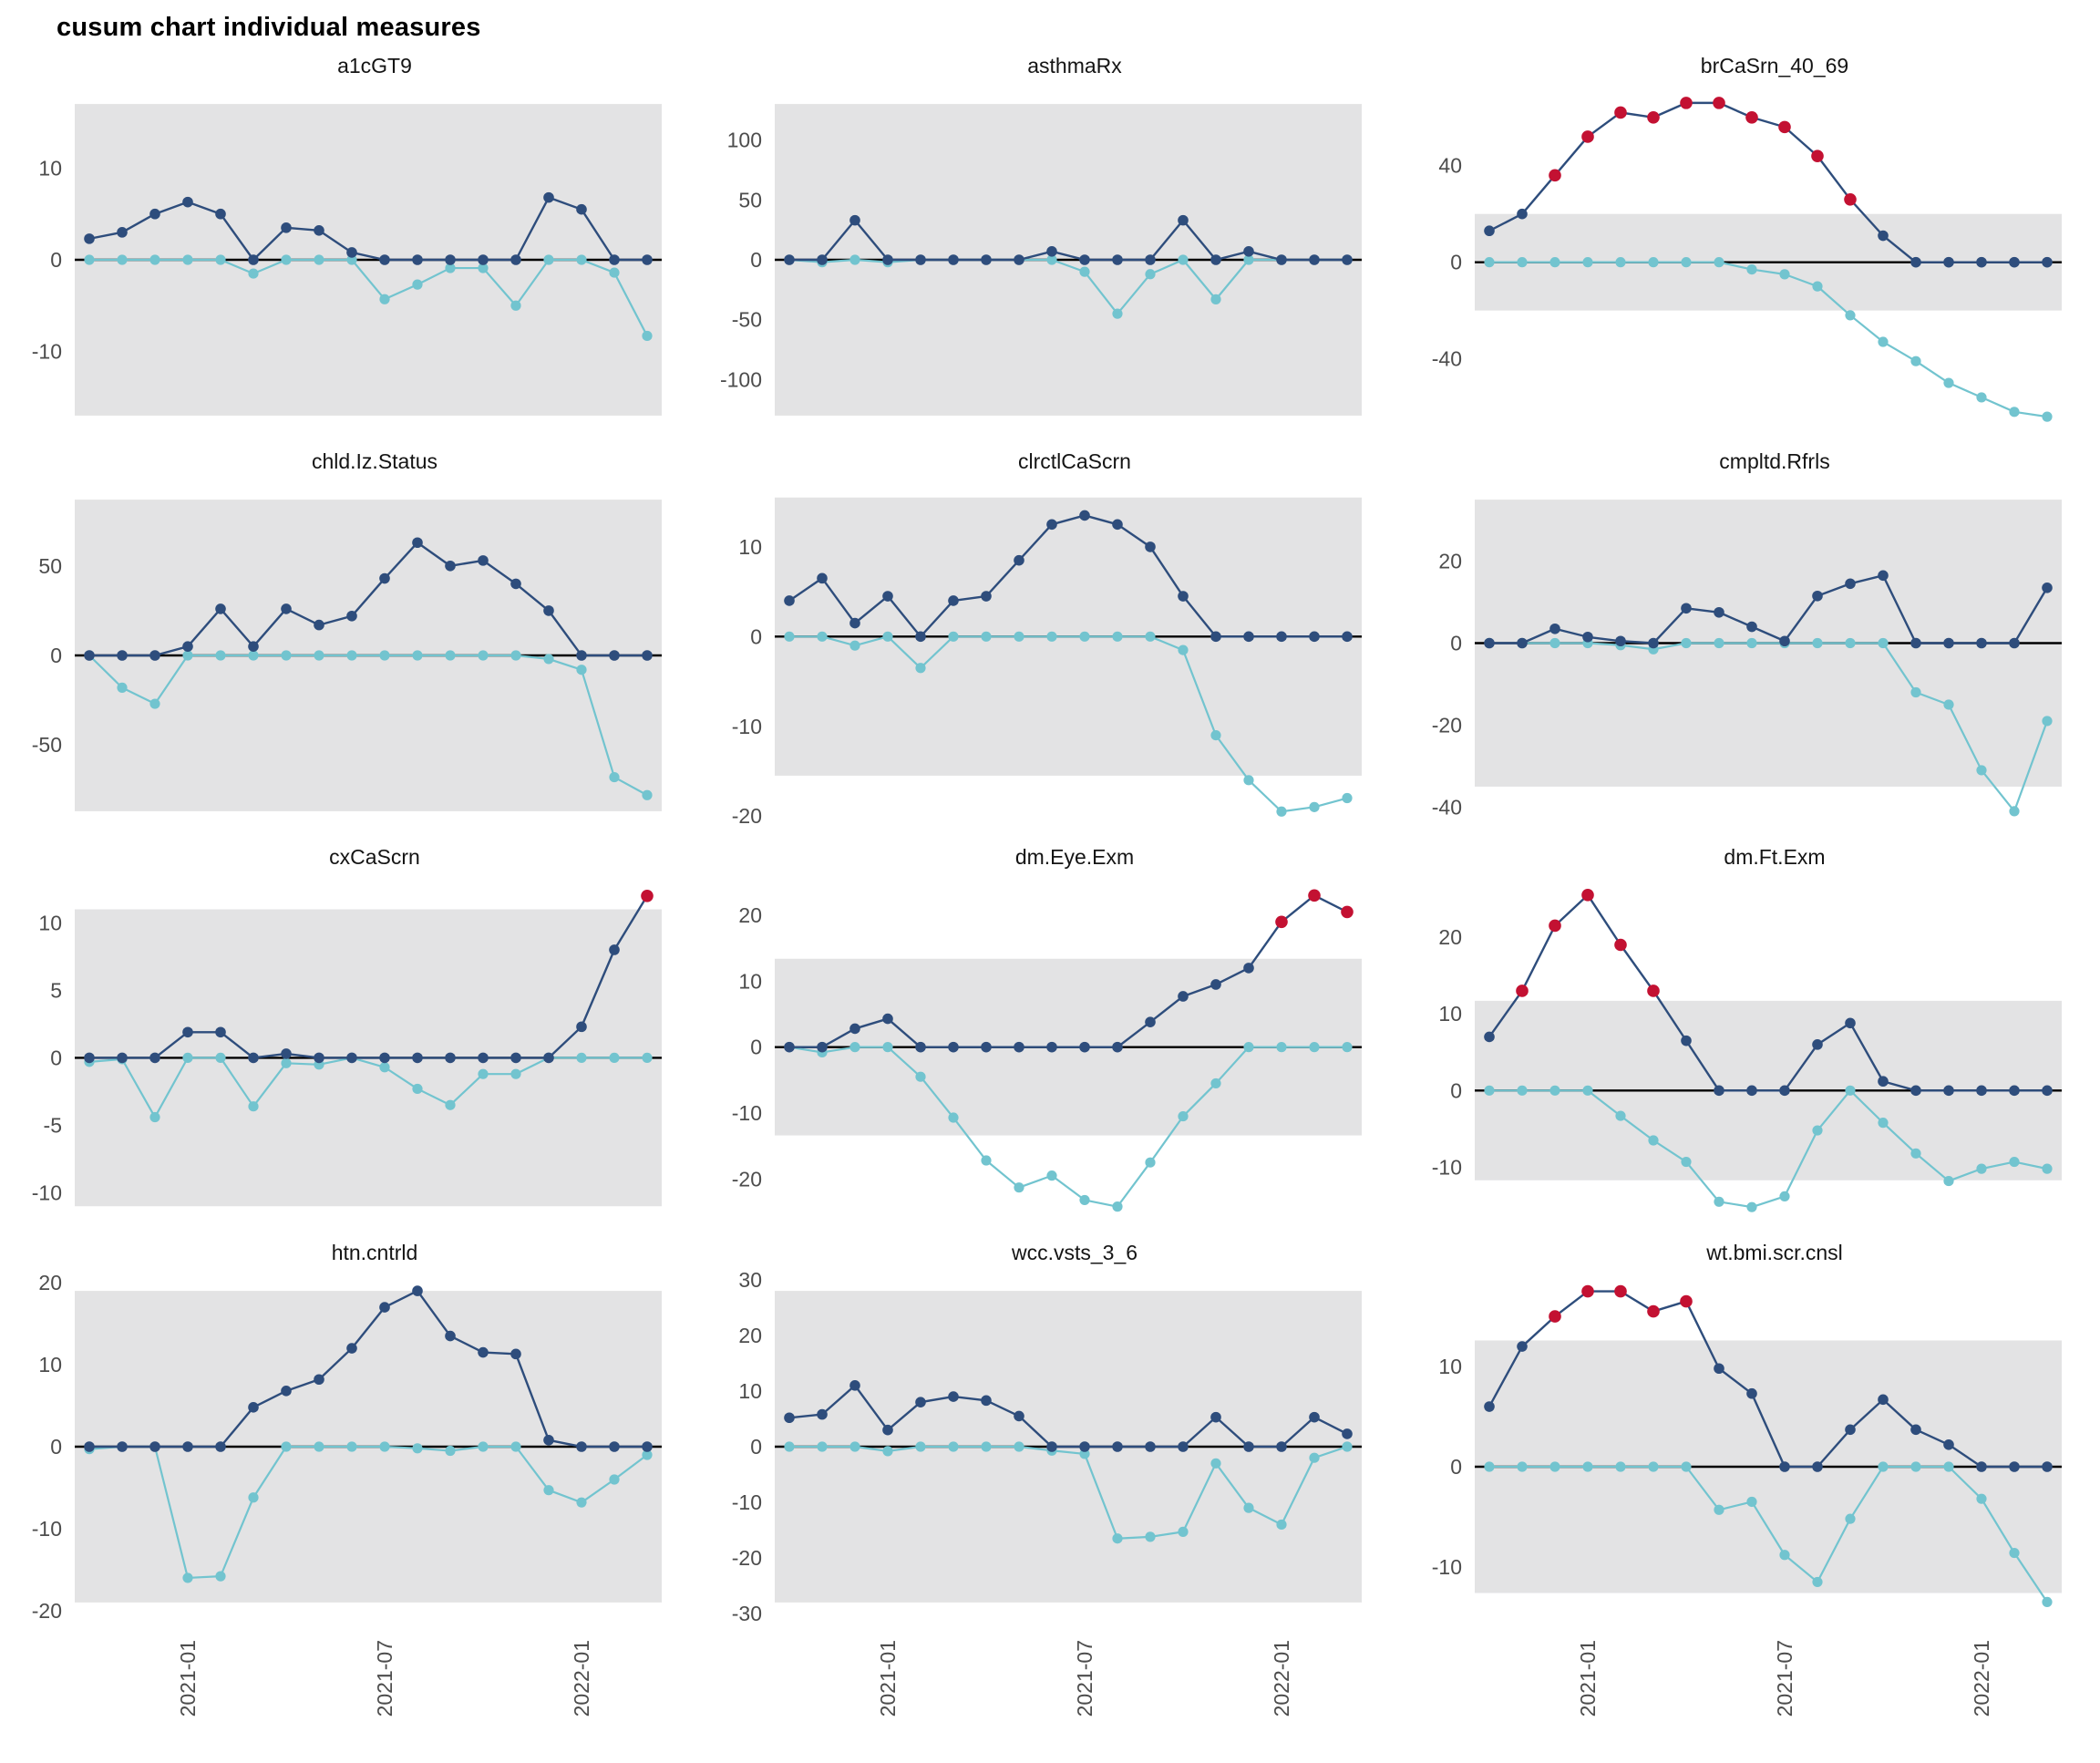 The image size is (2100, 1763). Describe the element at coordinates (747, 1558) in the screenshot. I see `y-tick-label: -20` at that location.